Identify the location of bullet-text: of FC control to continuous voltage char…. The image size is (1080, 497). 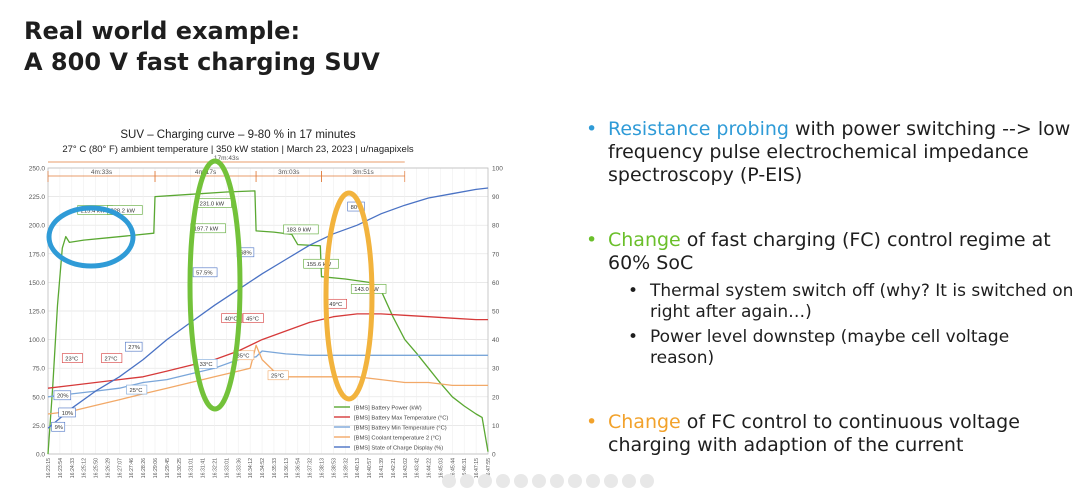
(814, 433).